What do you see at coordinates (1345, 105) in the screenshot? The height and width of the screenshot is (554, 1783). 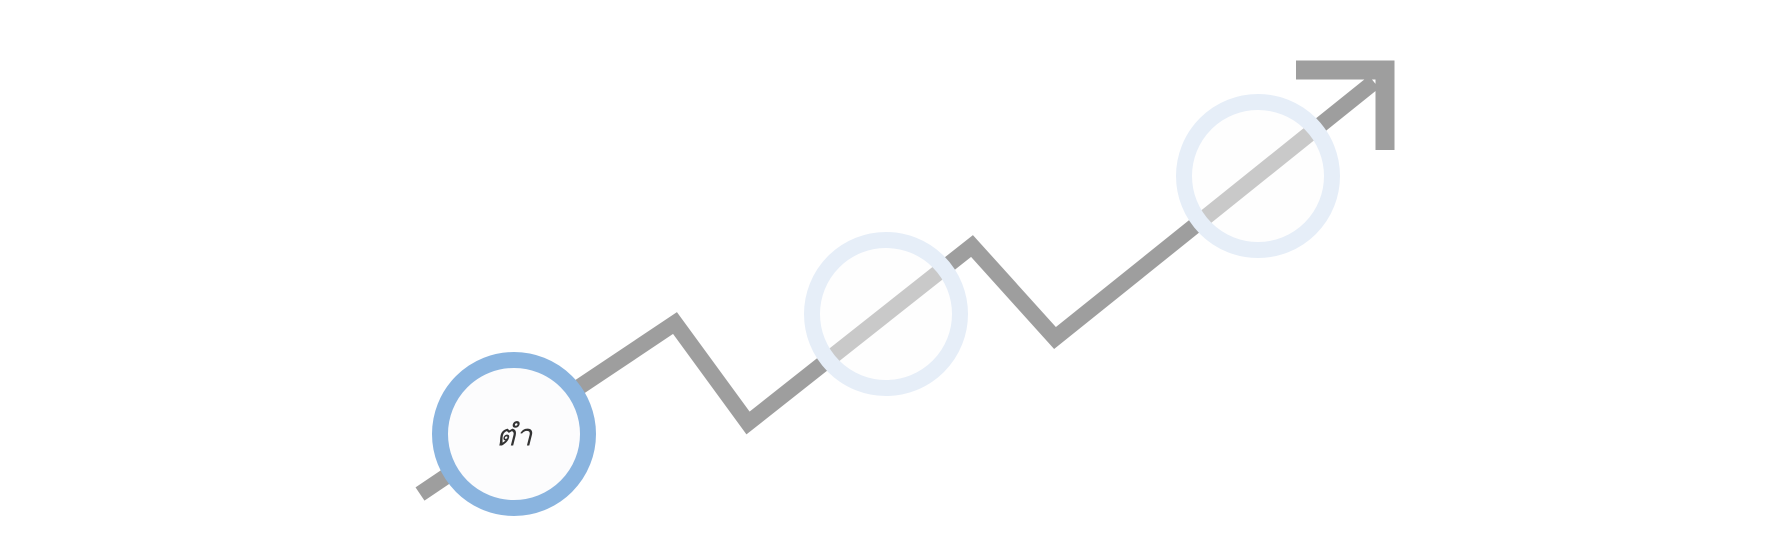 I see `trend-up-arrow-icon` at bounding box center [1345, 105].